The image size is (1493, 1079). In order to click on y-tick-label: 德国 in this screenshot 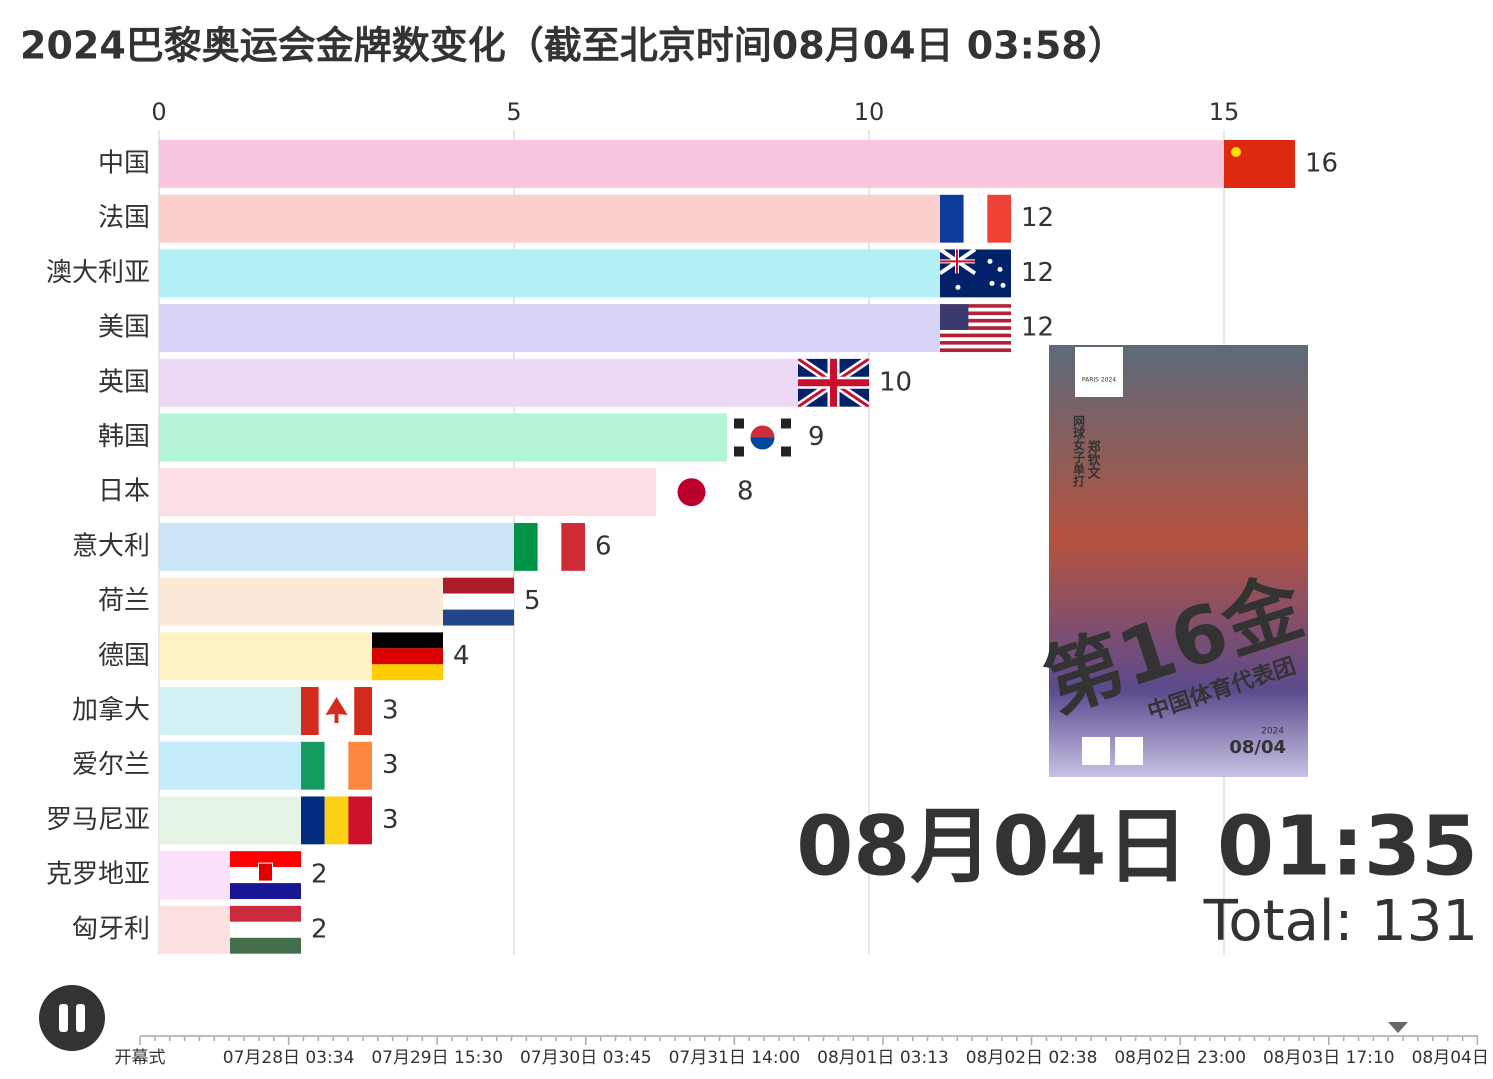, I will do `click(124, 656)`.